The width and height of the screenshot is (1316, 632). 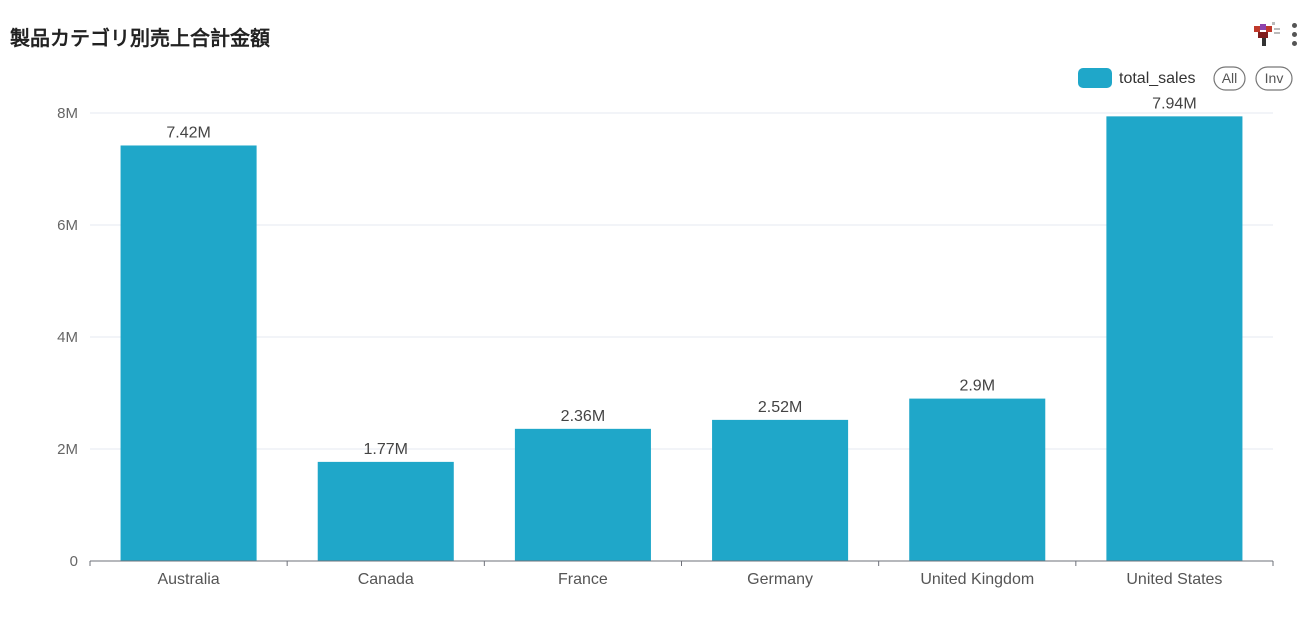 I want to click on legend: total_sales All Inv, so click(x=1185, y=78).